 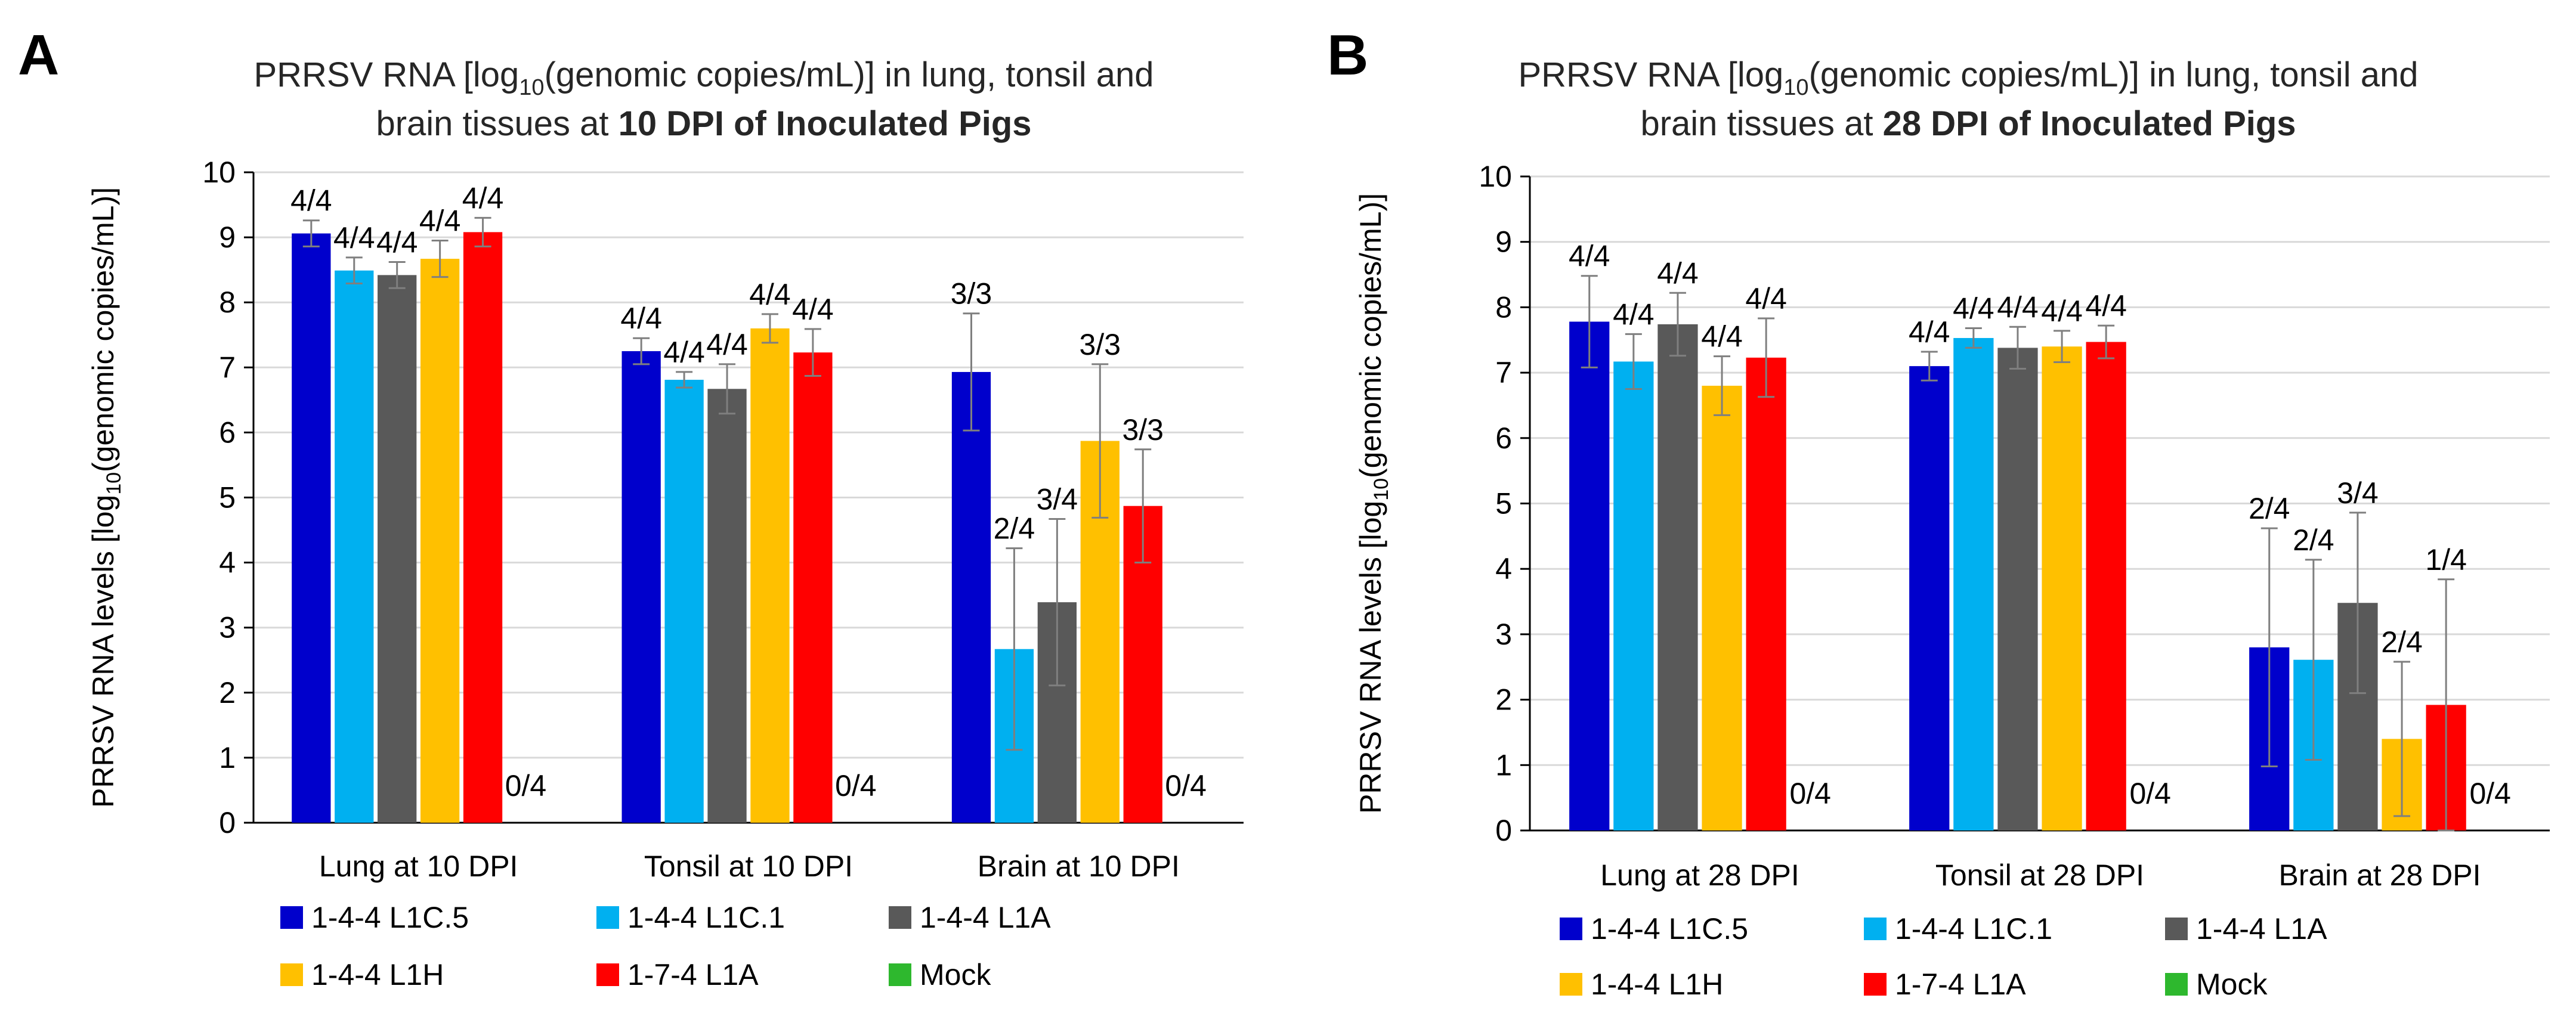 I want to click on x-category-label: Tonsil at 28 DPI, so click(x=2039, y=875).